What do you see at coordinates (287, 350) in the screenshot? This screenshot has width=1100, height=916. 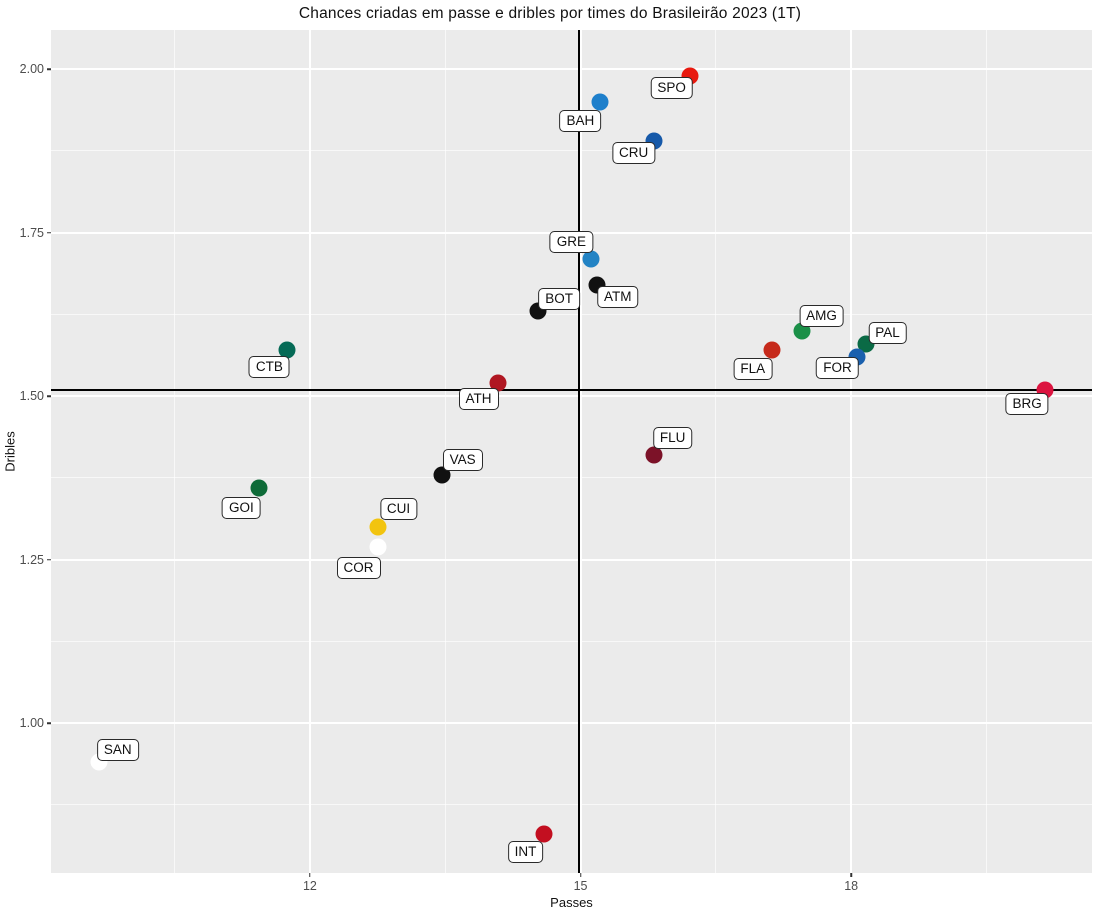 I see `scatter-point-CTB` at bounding box center [287, 350].